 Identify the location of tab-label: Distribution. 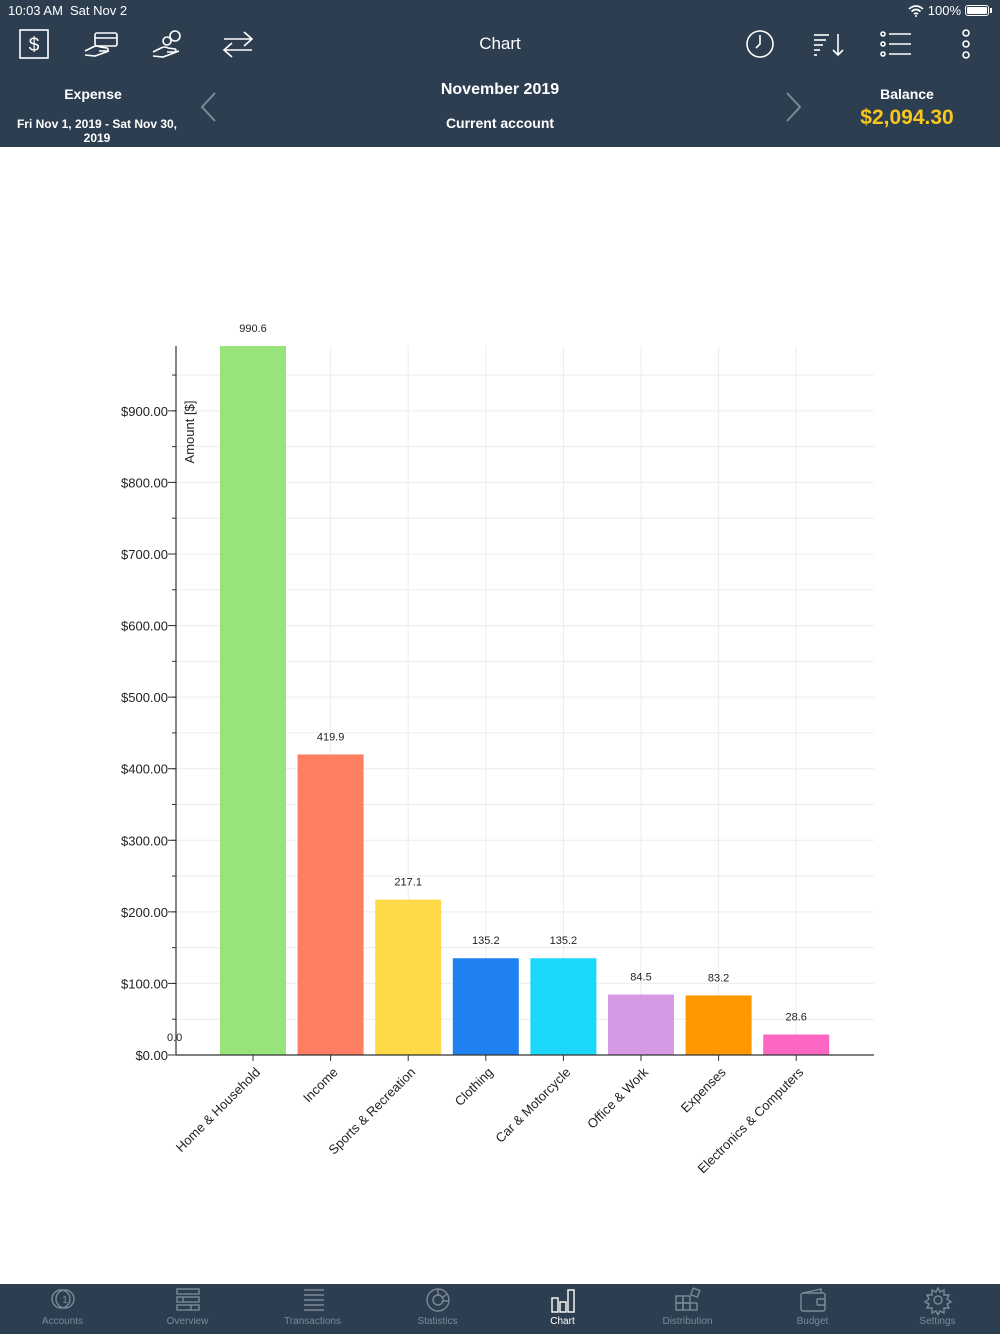
(687, 1321).